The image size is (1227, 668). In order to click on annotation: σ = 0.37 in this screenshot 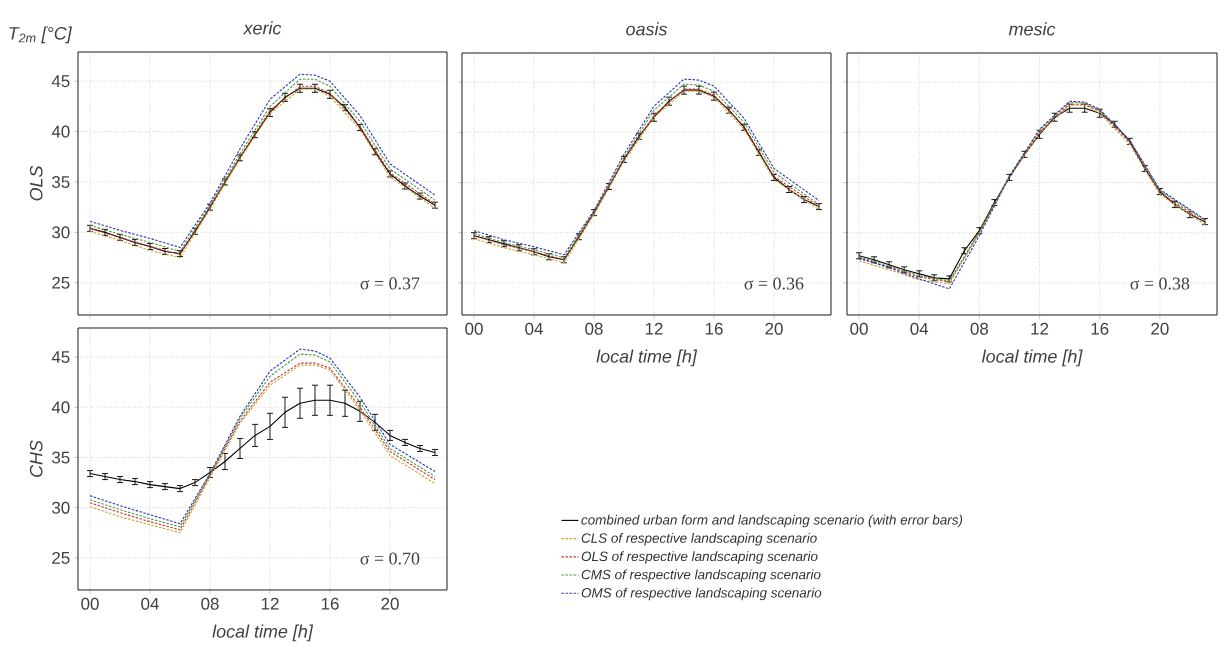, I will do `click(390, 283)`.